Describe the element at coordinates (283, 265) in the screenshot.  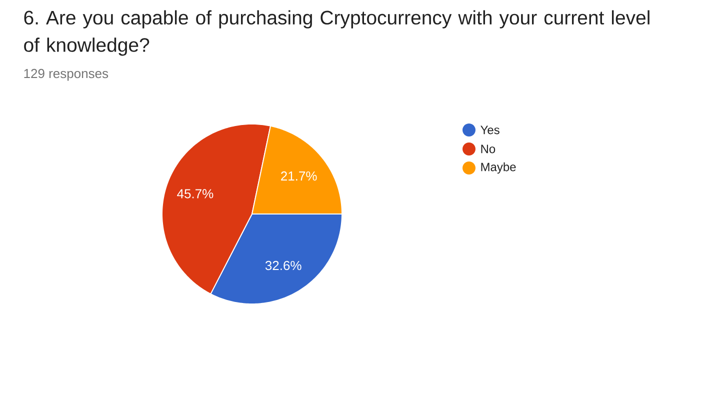
I see `data-label: 32.6%` at that location.